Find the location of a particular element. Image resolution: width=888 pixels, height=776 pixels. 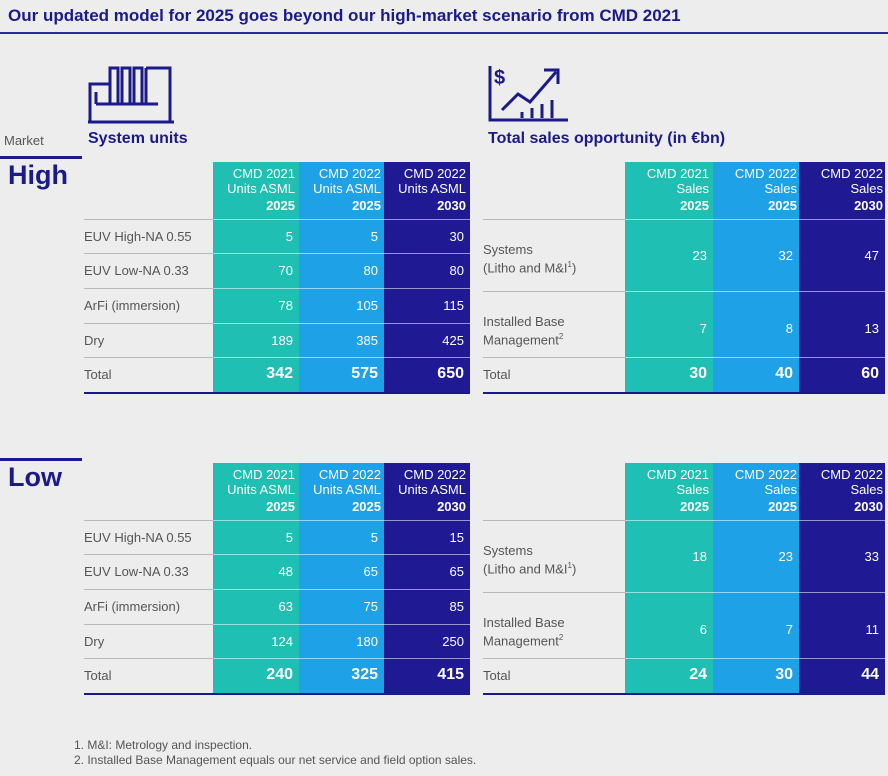

low-sales-cell: 23 is located at coordinates (785, 556).